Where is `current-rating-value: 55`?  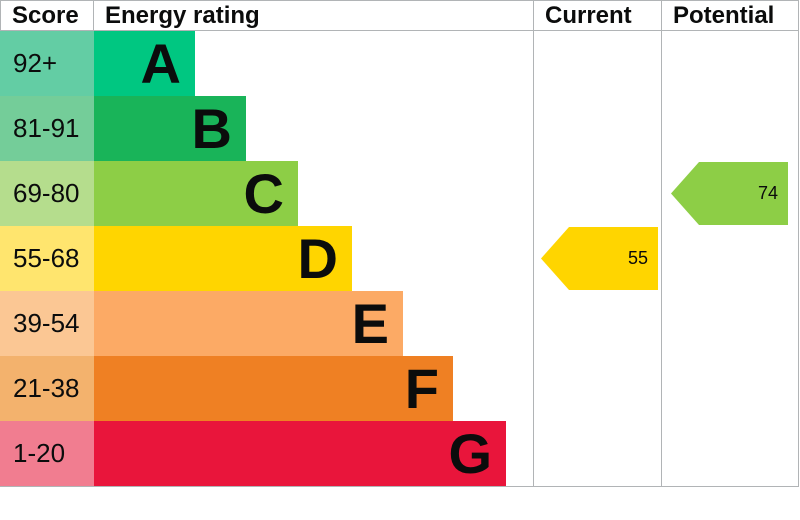
current-rating-value: 55 is located at coordinates (637, 258).